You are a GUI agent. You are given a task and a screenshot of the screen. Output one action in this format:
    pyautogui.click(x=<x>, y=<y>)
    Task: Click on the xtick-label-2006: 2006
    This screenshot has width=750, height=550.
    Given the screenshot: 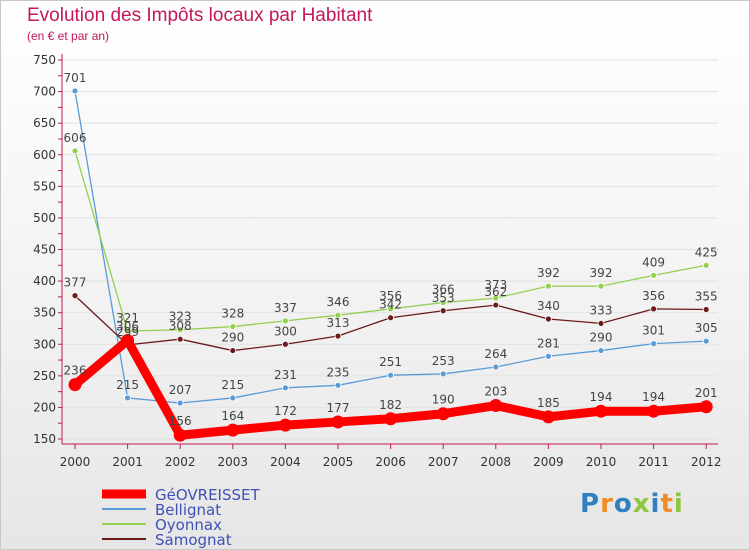 What is the action you would take?
    pyautogui.click(x=390, y=462)
    